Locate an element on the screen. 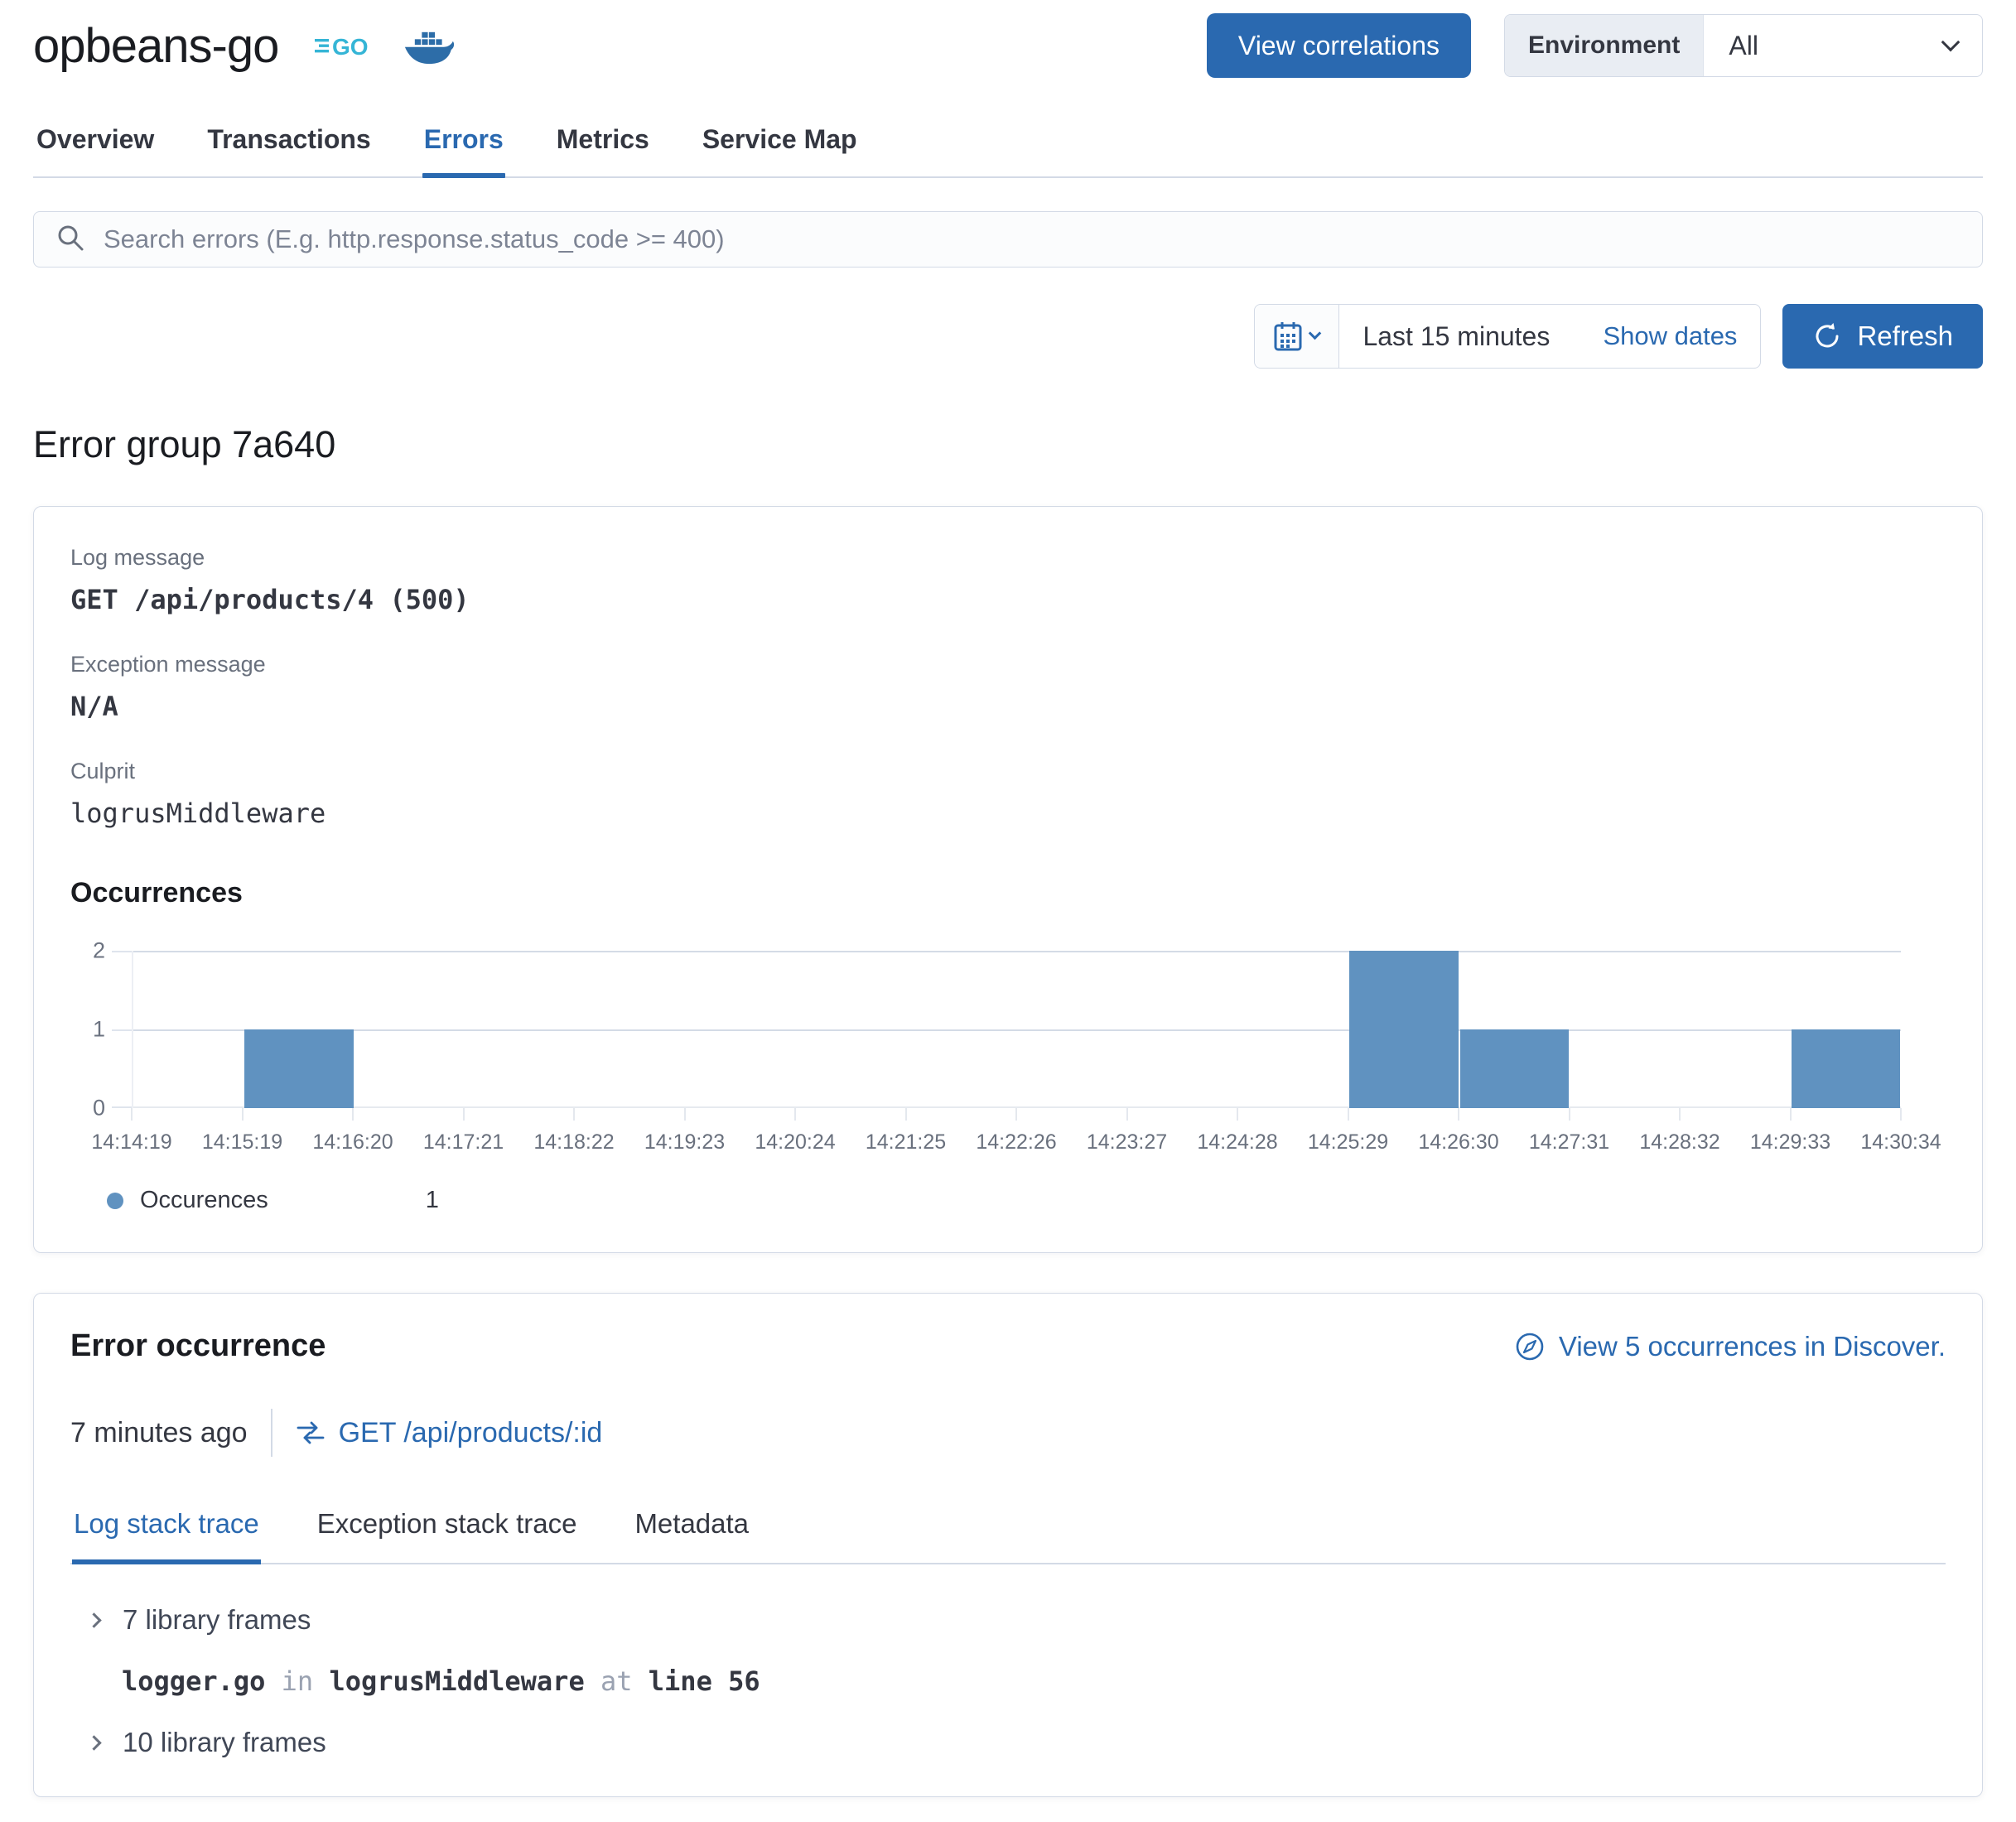 The height and width of the screenshot is (1822, 2016). exception-message-field: Exception message N/A is located at coordinates (1008, 687).